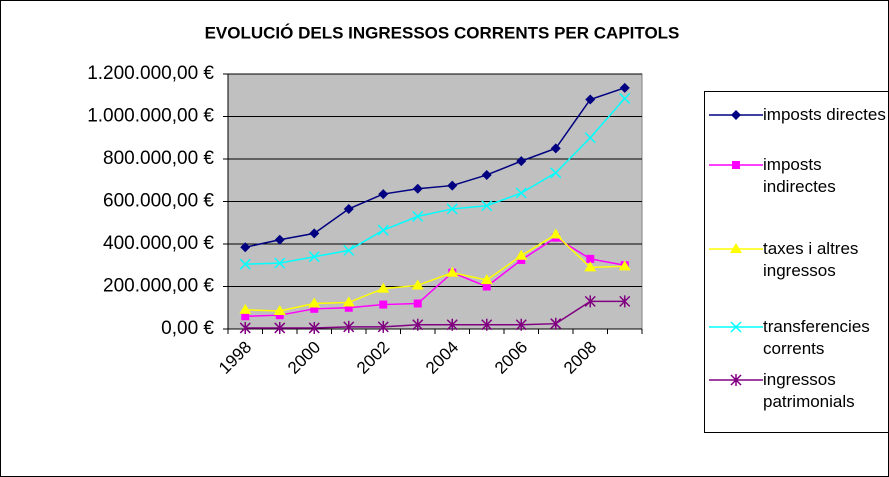  Describe the element at coordinates (824, 114) in the screenshot. I see `legend-label: imposts directes` at that location.